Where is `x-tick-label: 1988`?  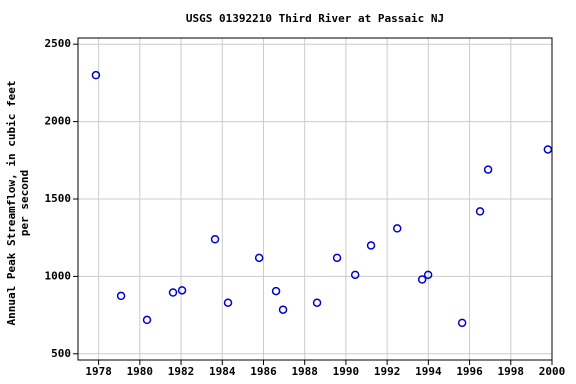
x-tick-label: 1988 is located at coordinates (304, 371).